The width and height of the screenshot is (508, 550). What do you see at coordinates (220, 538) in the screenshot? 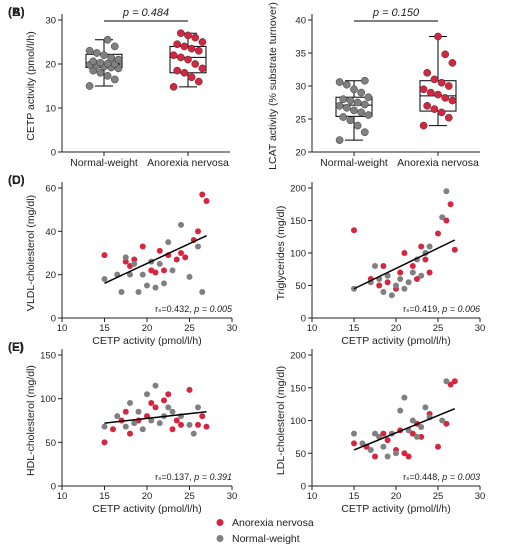
I see `legend-marker` at bounding box center [220, 538].